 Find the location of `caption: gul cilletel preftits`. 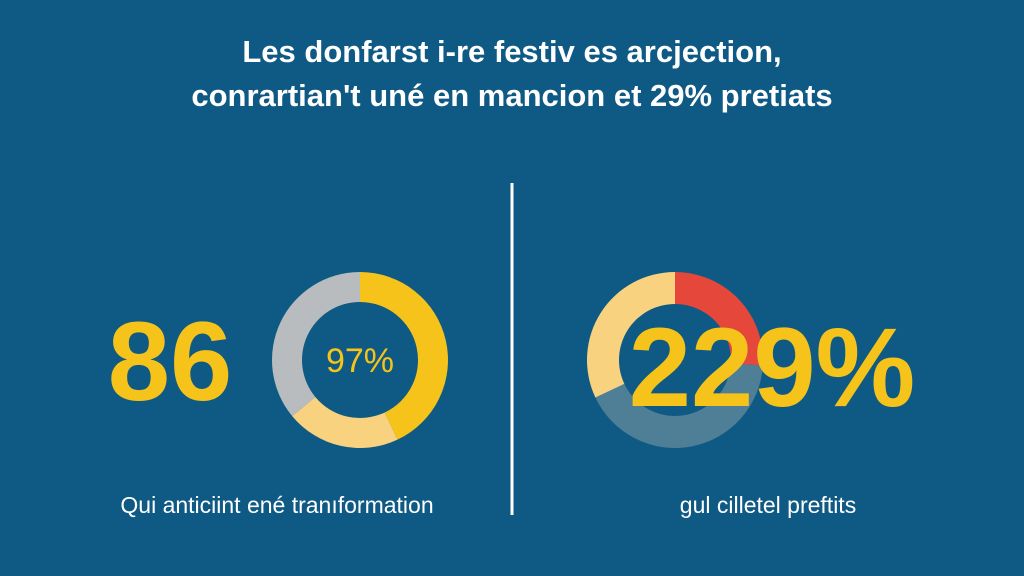

caption: gul cilletel preftits is located at coordinates (768, 505).